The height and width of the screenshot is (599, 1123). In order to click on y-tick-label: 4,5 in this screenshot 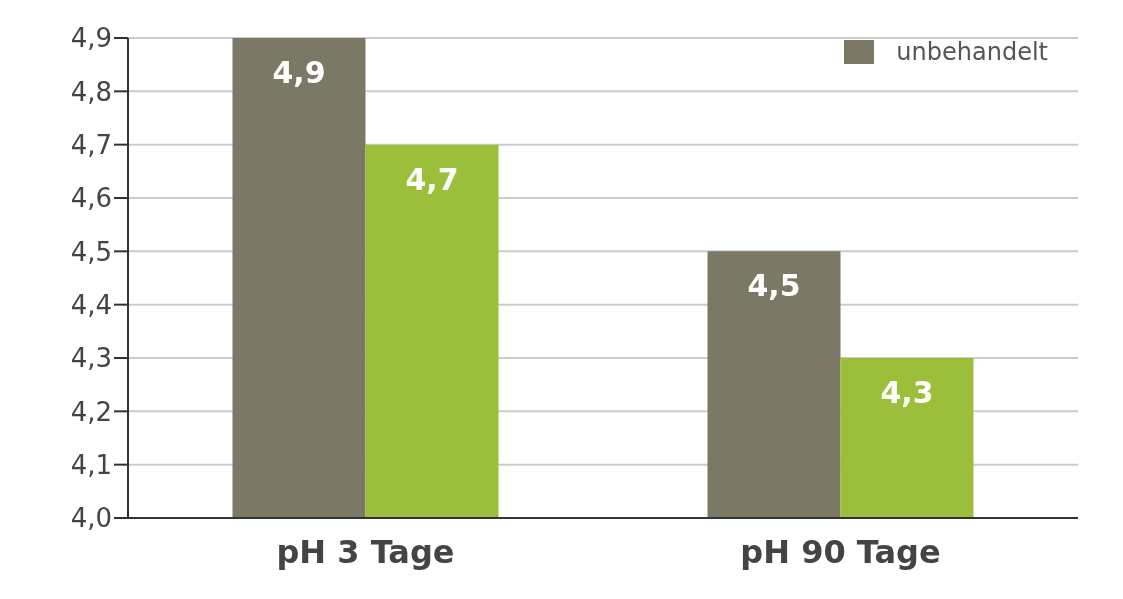, I will do `click(91, 251)`.